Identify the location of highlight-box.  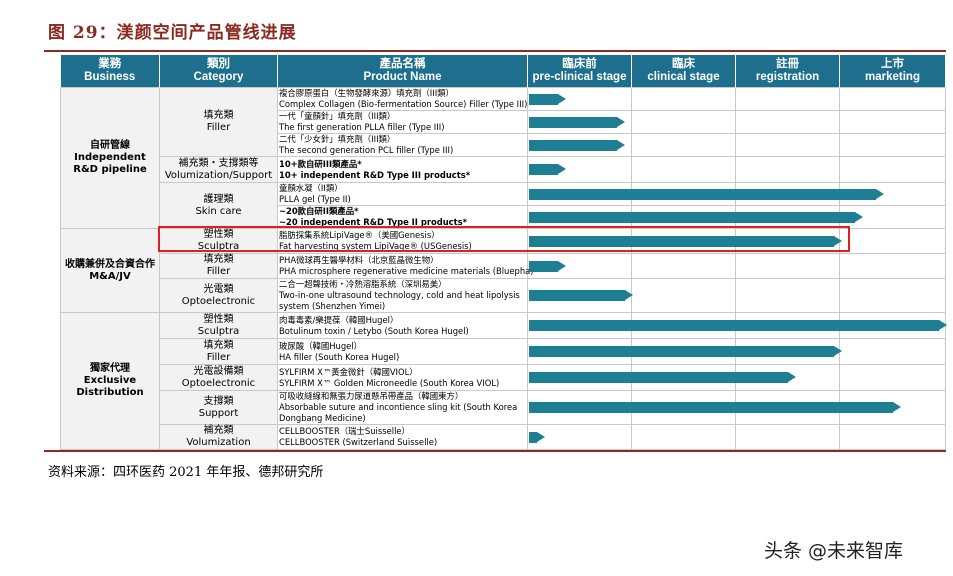
(504, 239).